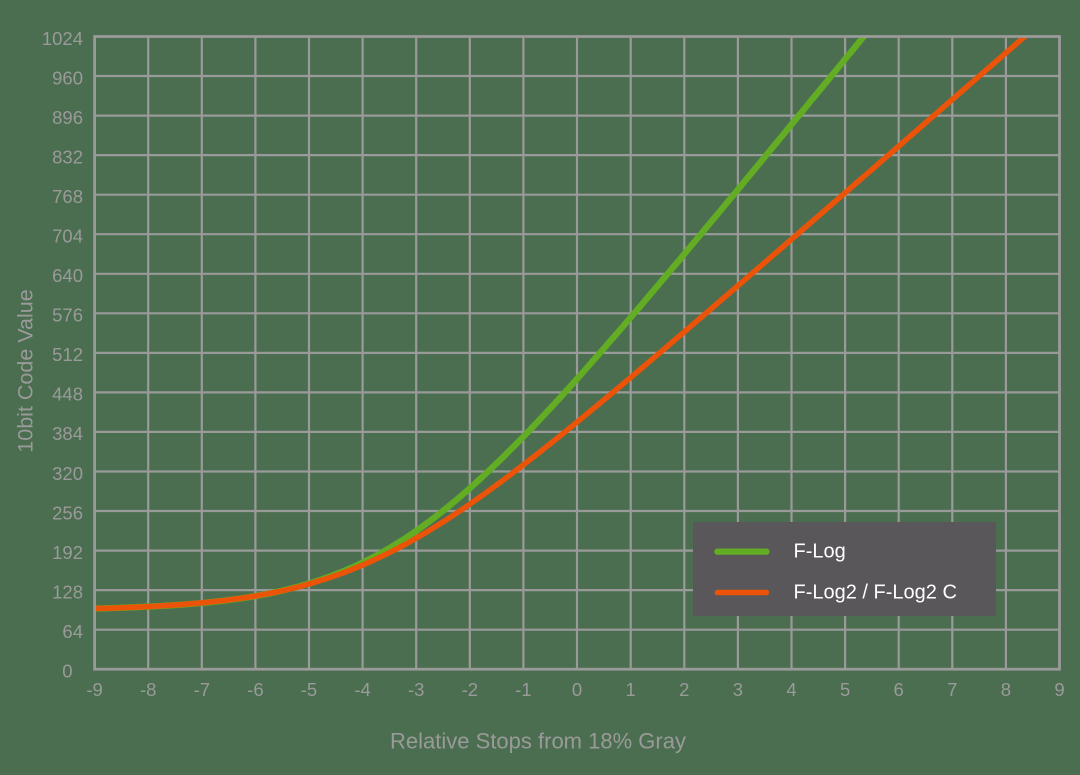 The width and height of the screenshot is (1080, 775). What do you see at coordinates (1006, 689) in the screenshot?
I see `svg-text: 8` at bounding box center [1006, 689].